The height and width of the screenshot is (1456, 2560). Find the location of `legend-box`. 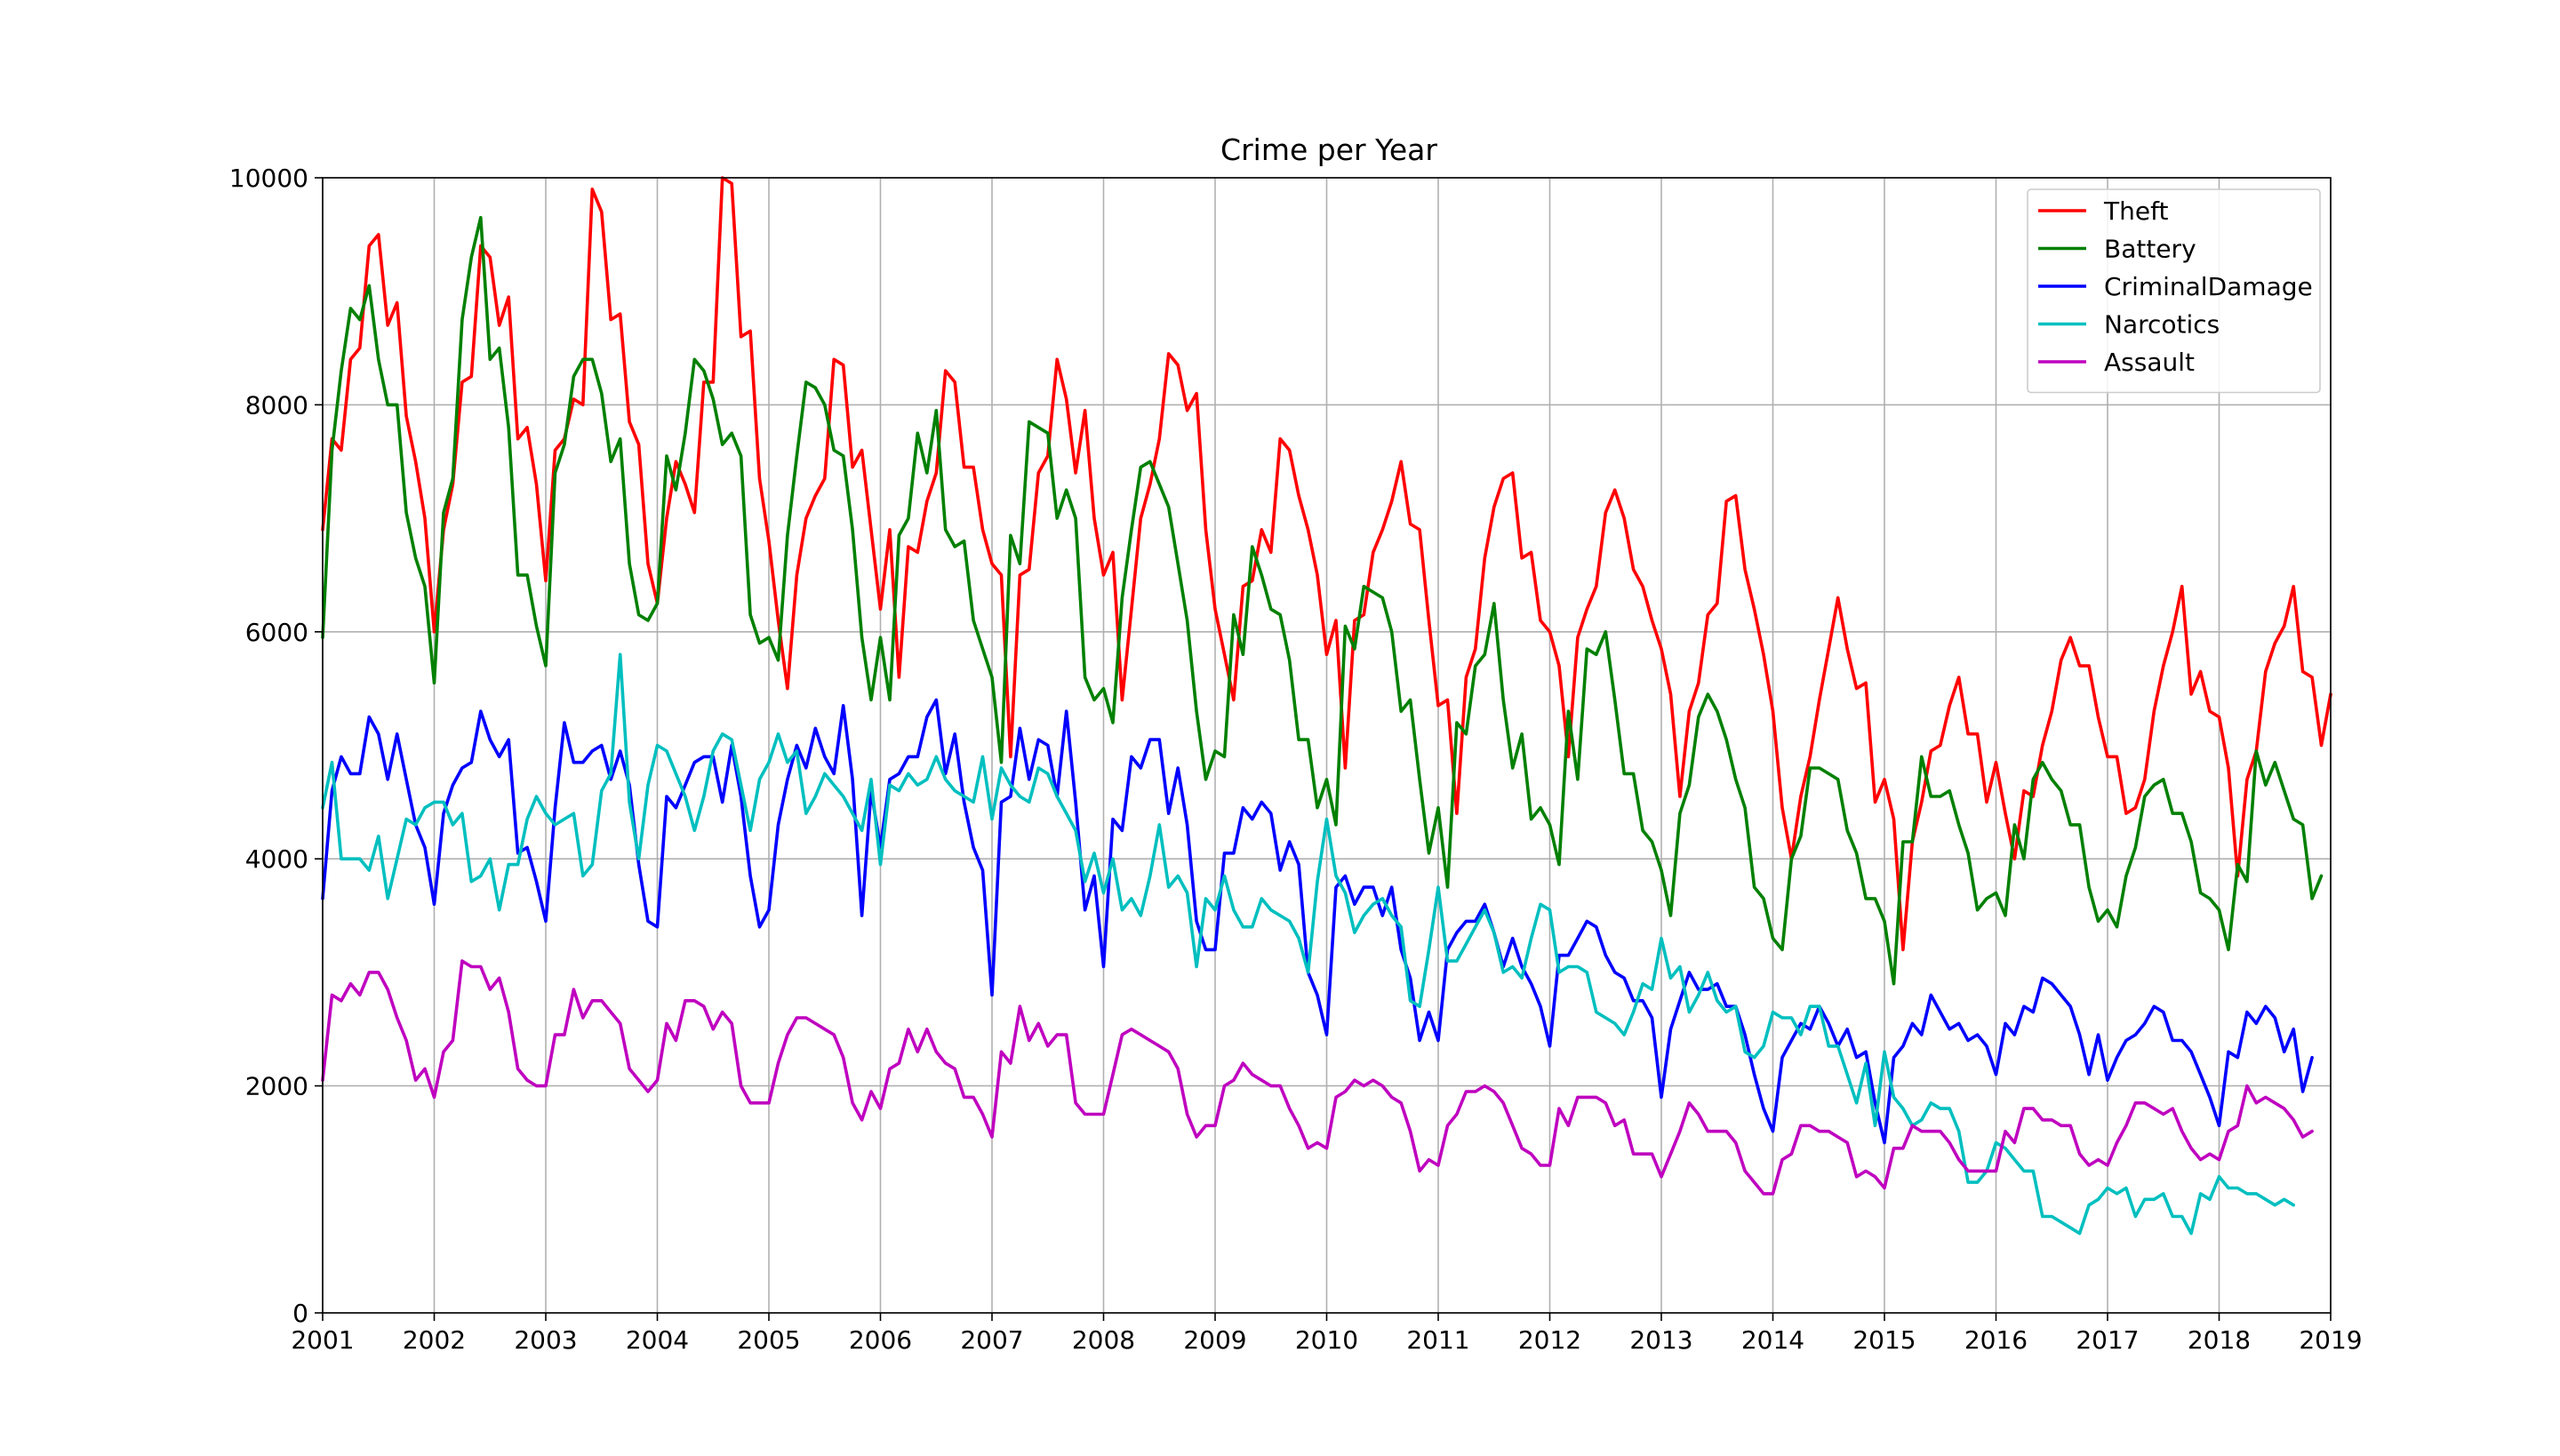

legend-box is located at coordinates (2174, 291).